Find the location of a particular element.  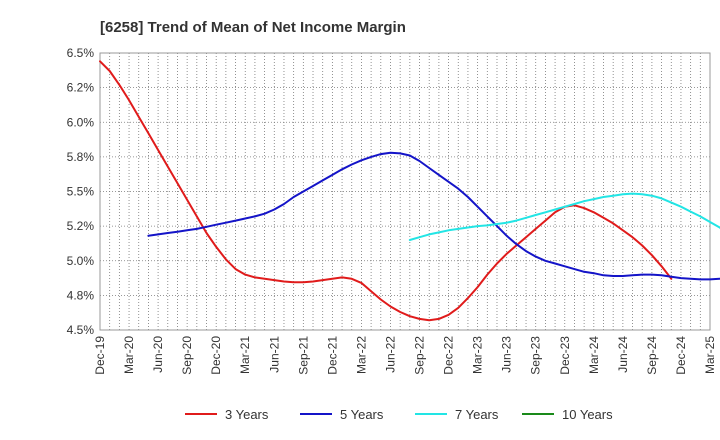

x-tick-label: Dec-20 is located at coordinates (216, 355).